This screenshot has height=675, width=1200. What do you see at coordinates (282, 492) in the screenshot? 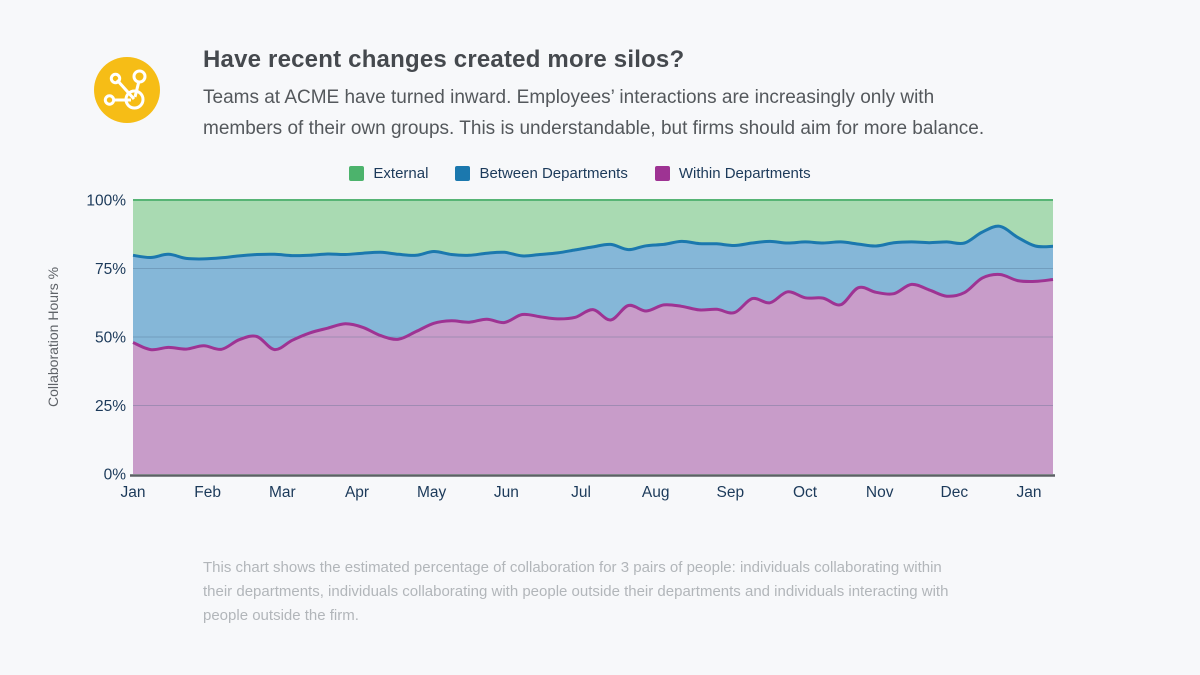
I see `x-tick-label: Mar` at bounding box center [282, 492].